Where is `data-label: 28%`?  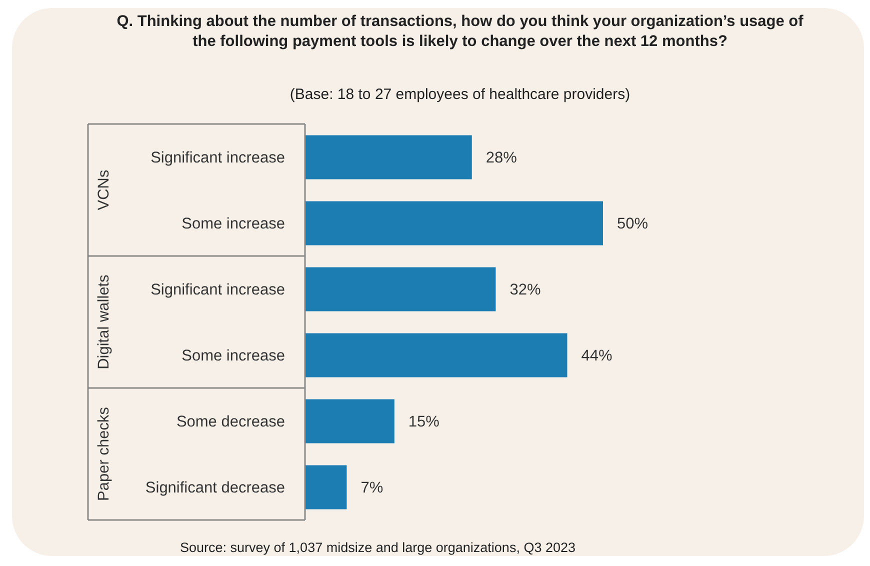
data-label: 28% is located at coordinates (502, 158).